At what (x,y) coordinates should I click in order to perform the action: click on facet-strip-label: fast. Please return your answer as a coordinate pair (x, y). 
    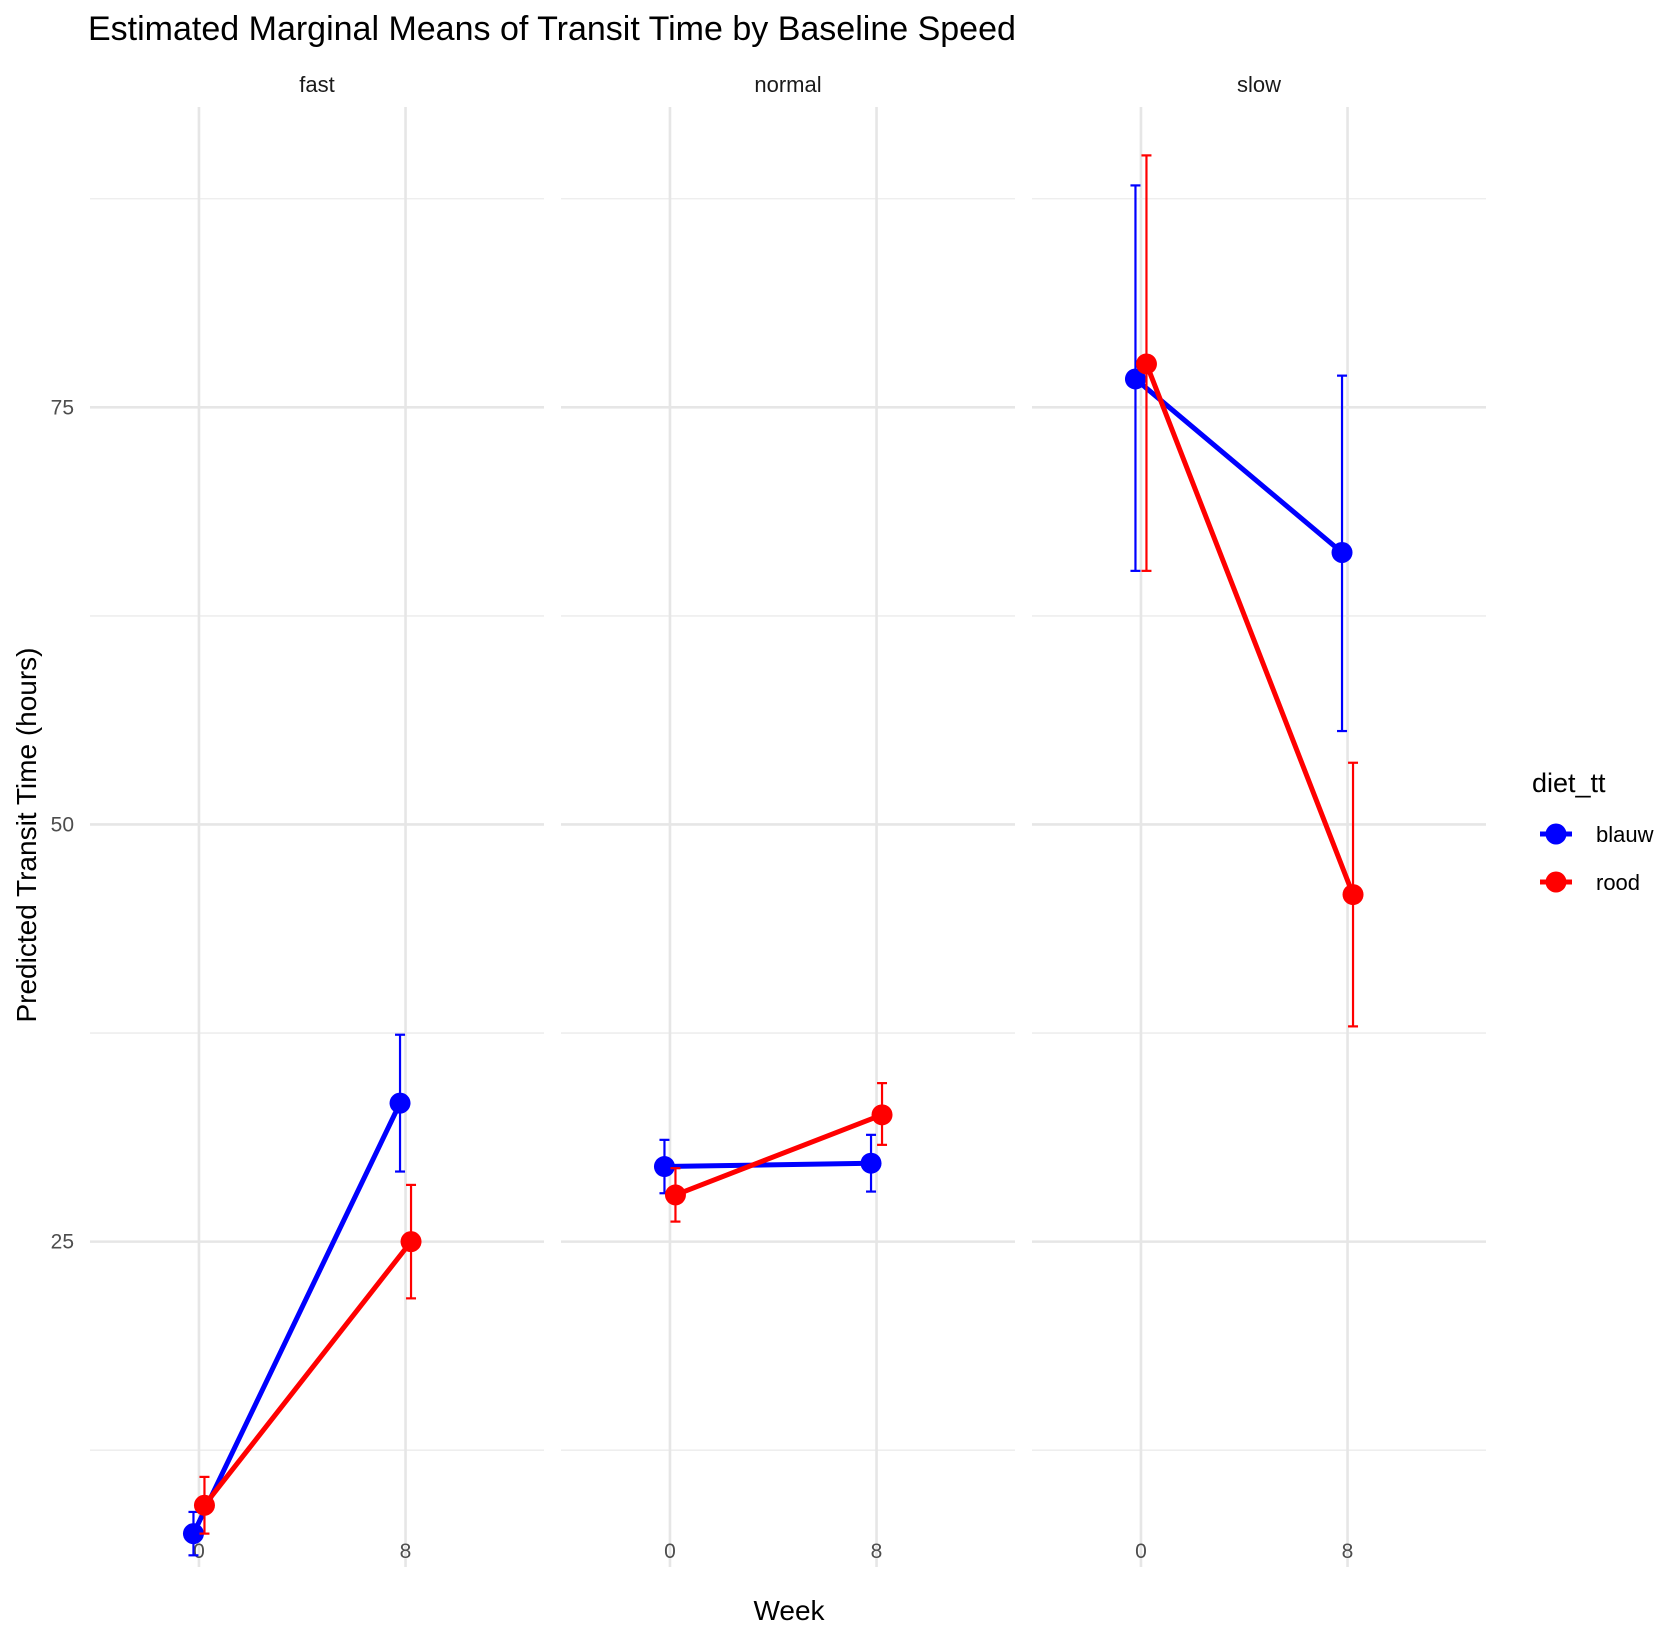
    Looking at the image, I should click on (316, 84).